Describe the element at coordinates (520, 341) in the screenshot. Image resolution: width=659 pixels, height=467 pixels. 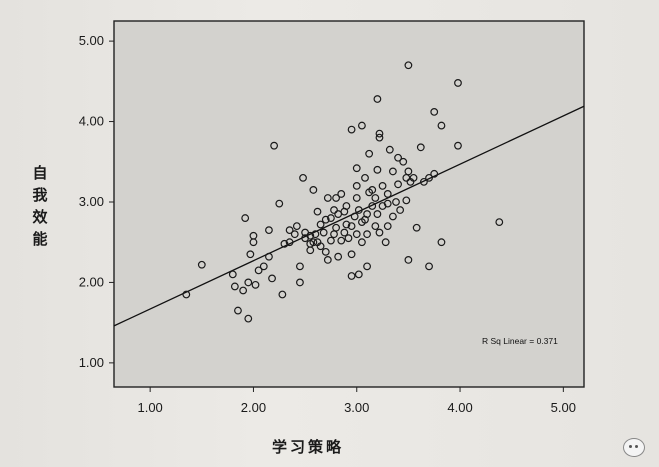
I see `r-squared-label: R Sq Linear = 0.371` at that location.